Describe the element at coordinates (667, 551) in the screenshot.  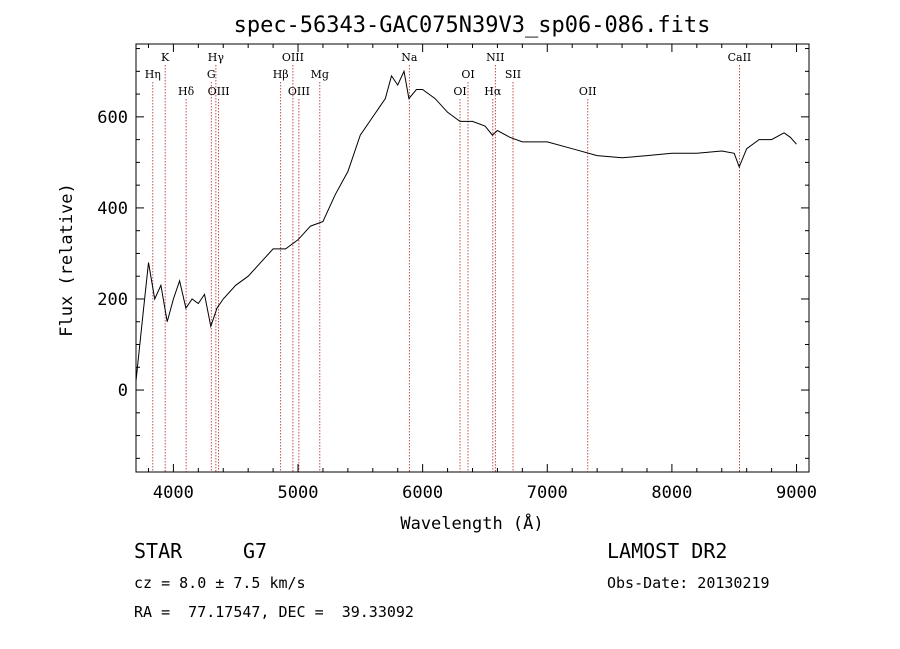
I see `survey-name: LAMOST DR2` at that location.